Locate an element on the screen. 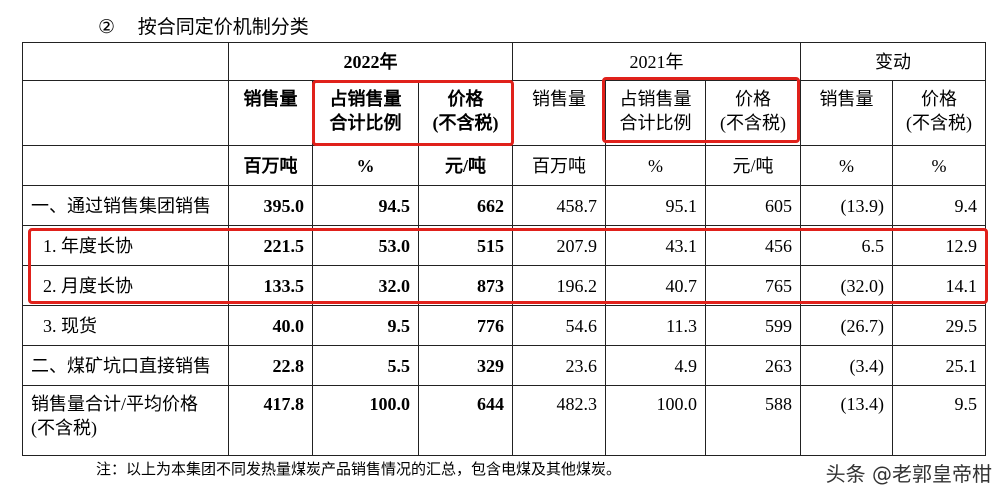  value-cell: 5.5 is located at coordinates (365, 365).